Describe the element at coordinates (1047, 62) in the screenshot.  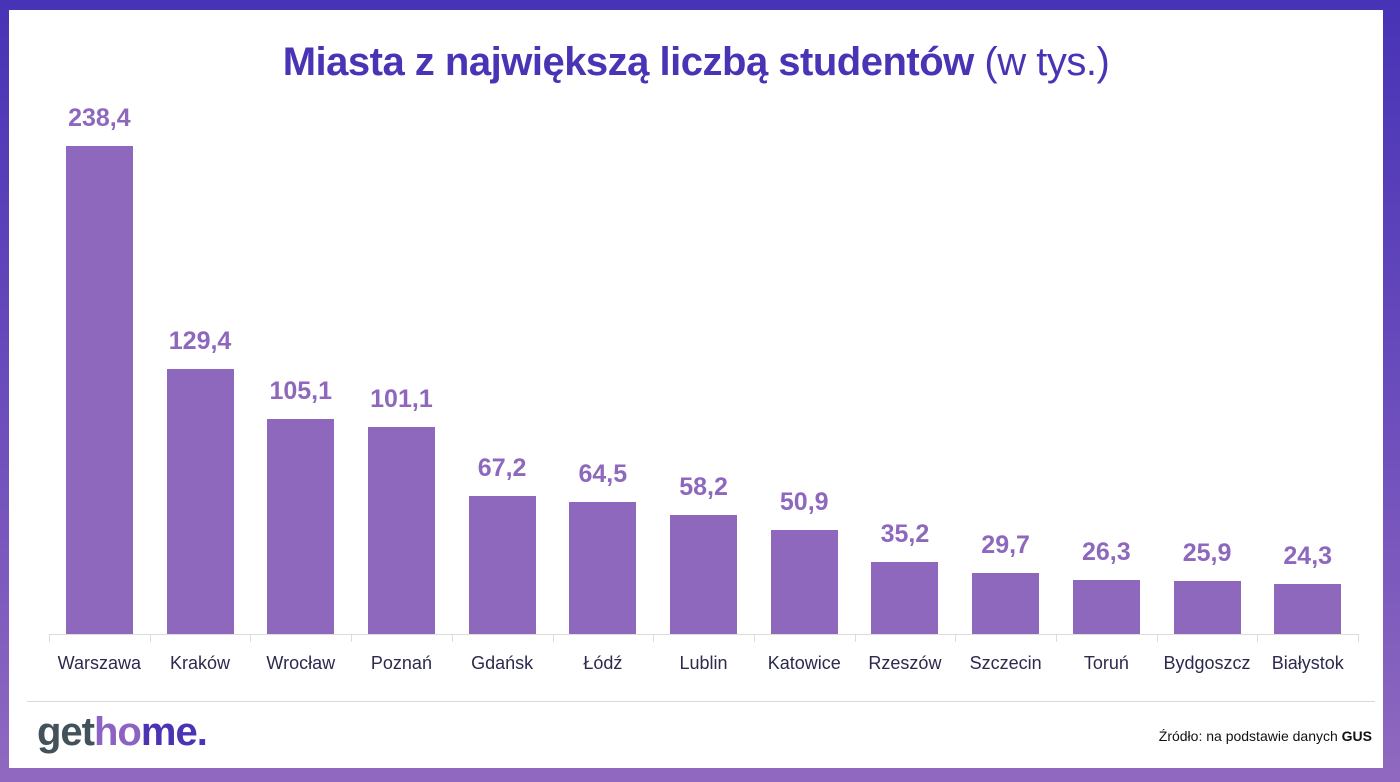
I see `title-unit: (w tys.)` at that location.